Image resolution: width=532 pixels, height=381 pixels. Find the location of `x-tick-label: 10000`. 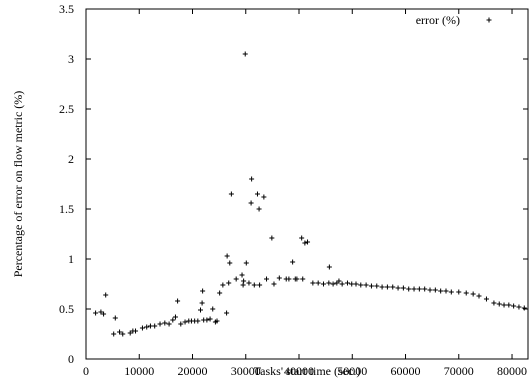

x-tick-label: 10000 is located at coordinates (139, 371).